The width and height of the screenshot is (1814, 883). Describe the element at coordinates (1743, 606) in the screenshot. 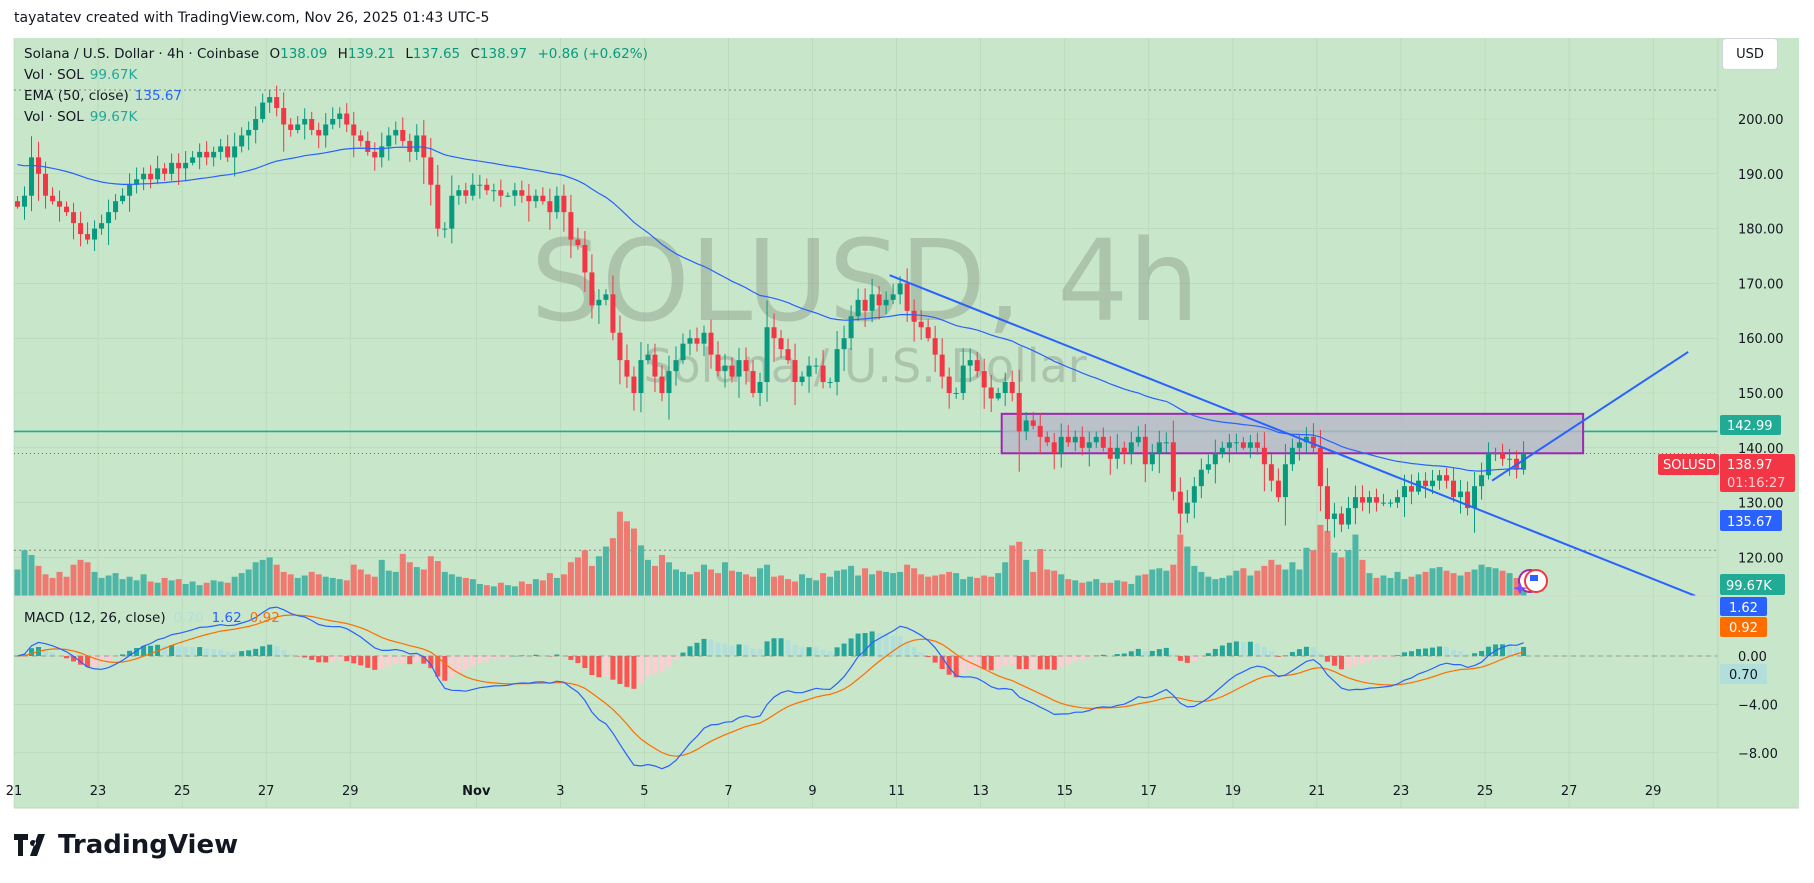

I see `macd-tag` at that location.